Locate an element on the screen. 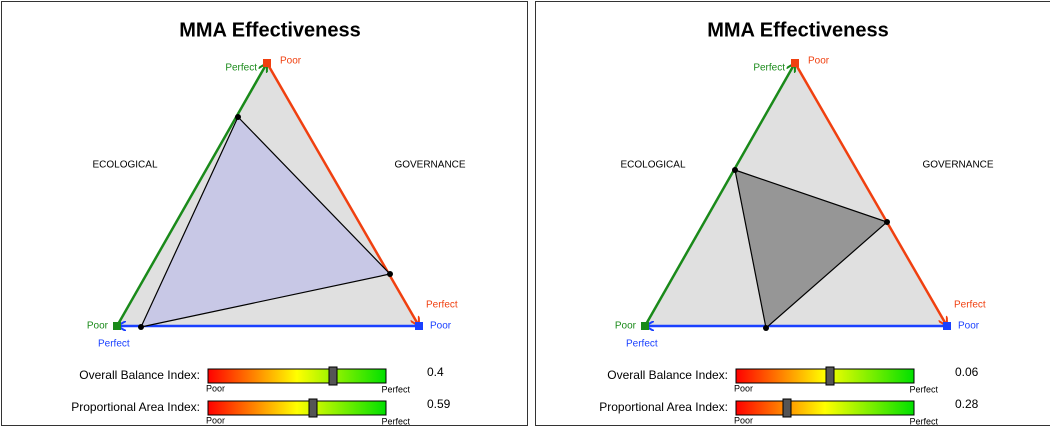  index-value: 0.06 is located at coordinates (967, 372).